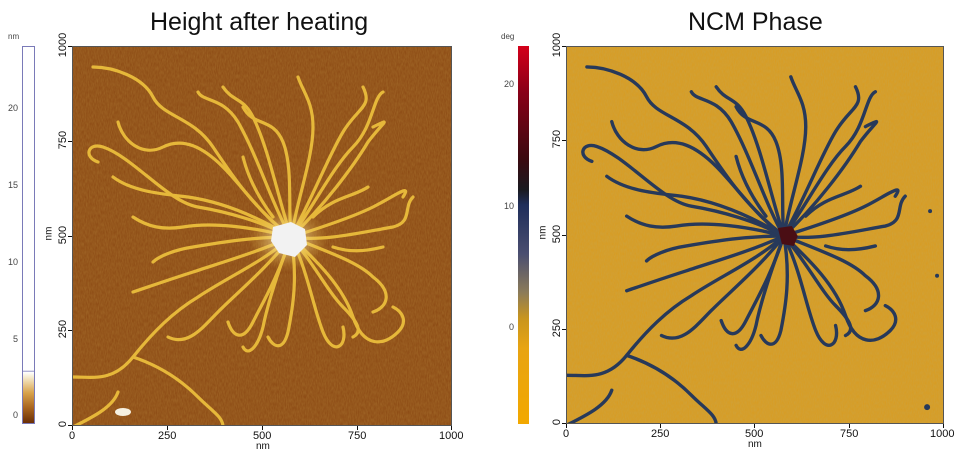 The height and width of the screenshot is (452, 961). Describe the element at coordinates (557, 234) in the screenshot. I see `phase-ytick-500: 500` at that location.